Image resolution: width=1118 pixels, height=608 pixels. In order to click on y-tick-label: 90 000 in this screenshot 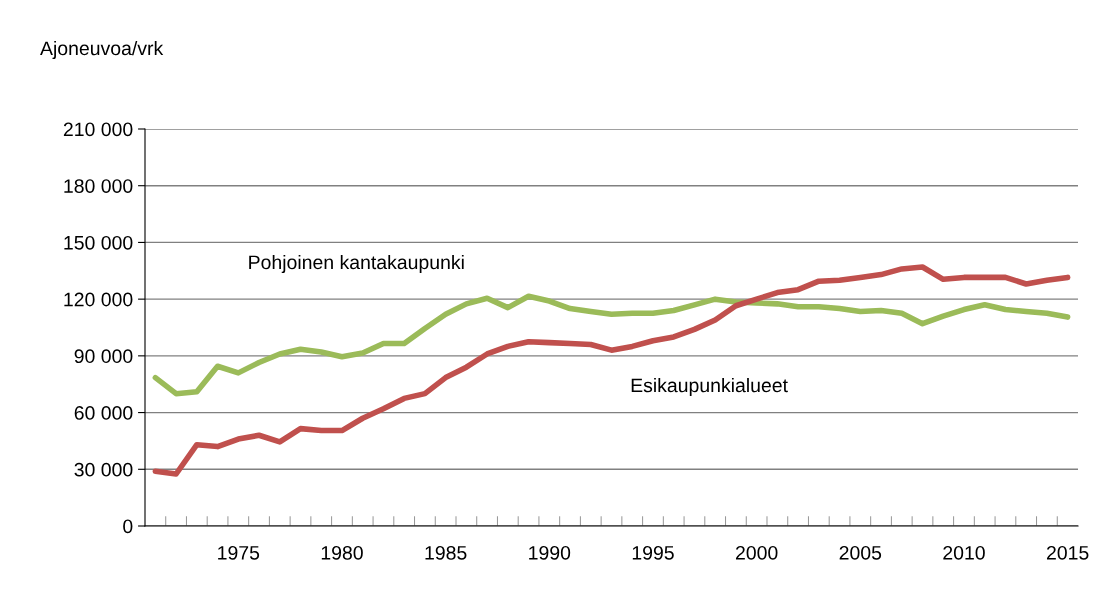, I will do `click(103, 356)`.